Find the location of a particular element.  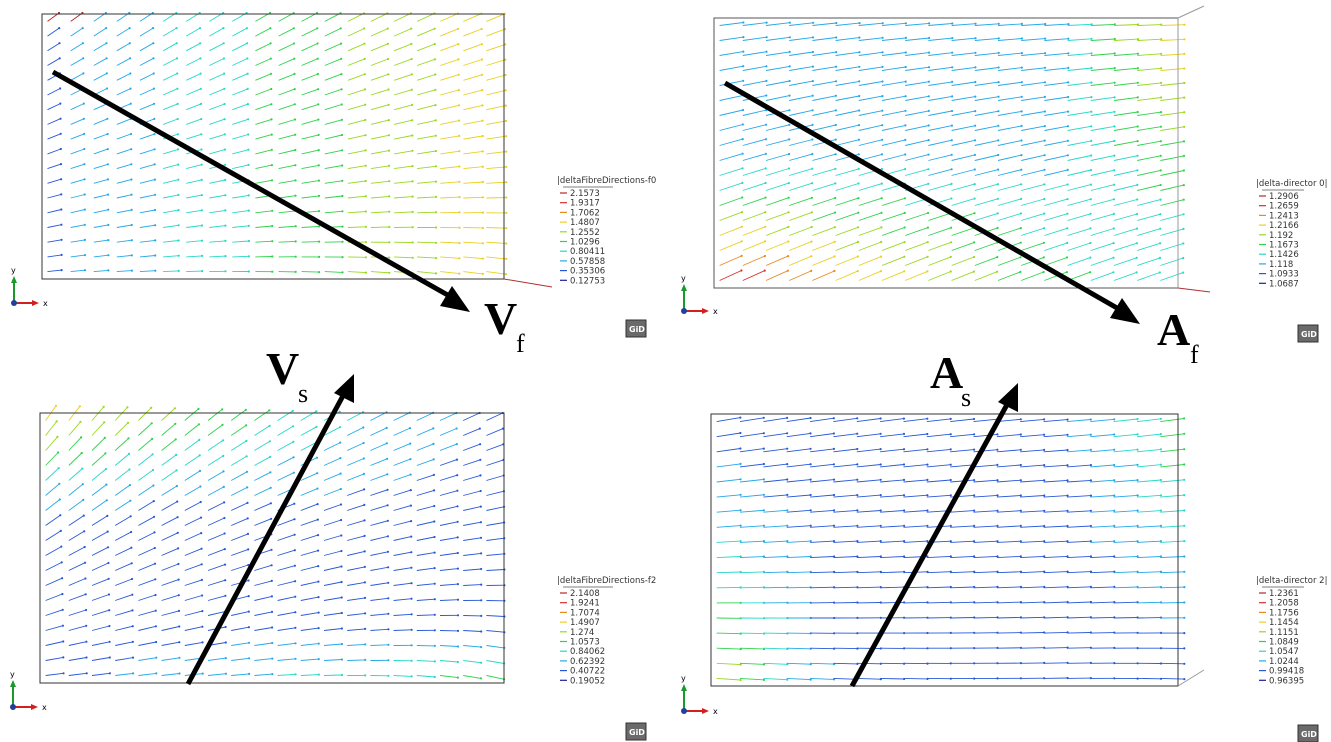

af-glyph-field is located at coordinates (952, 151).